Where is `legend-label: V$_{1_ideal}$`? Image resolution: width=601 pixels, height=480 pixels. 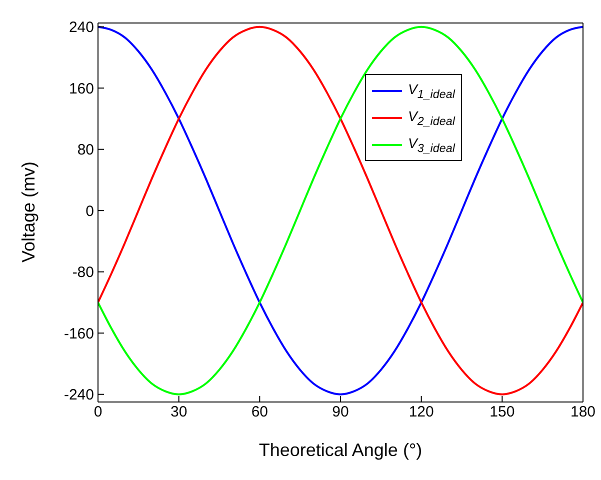 legend-label: V$_{1_ideal}$ is located at coordinates (431, 90).